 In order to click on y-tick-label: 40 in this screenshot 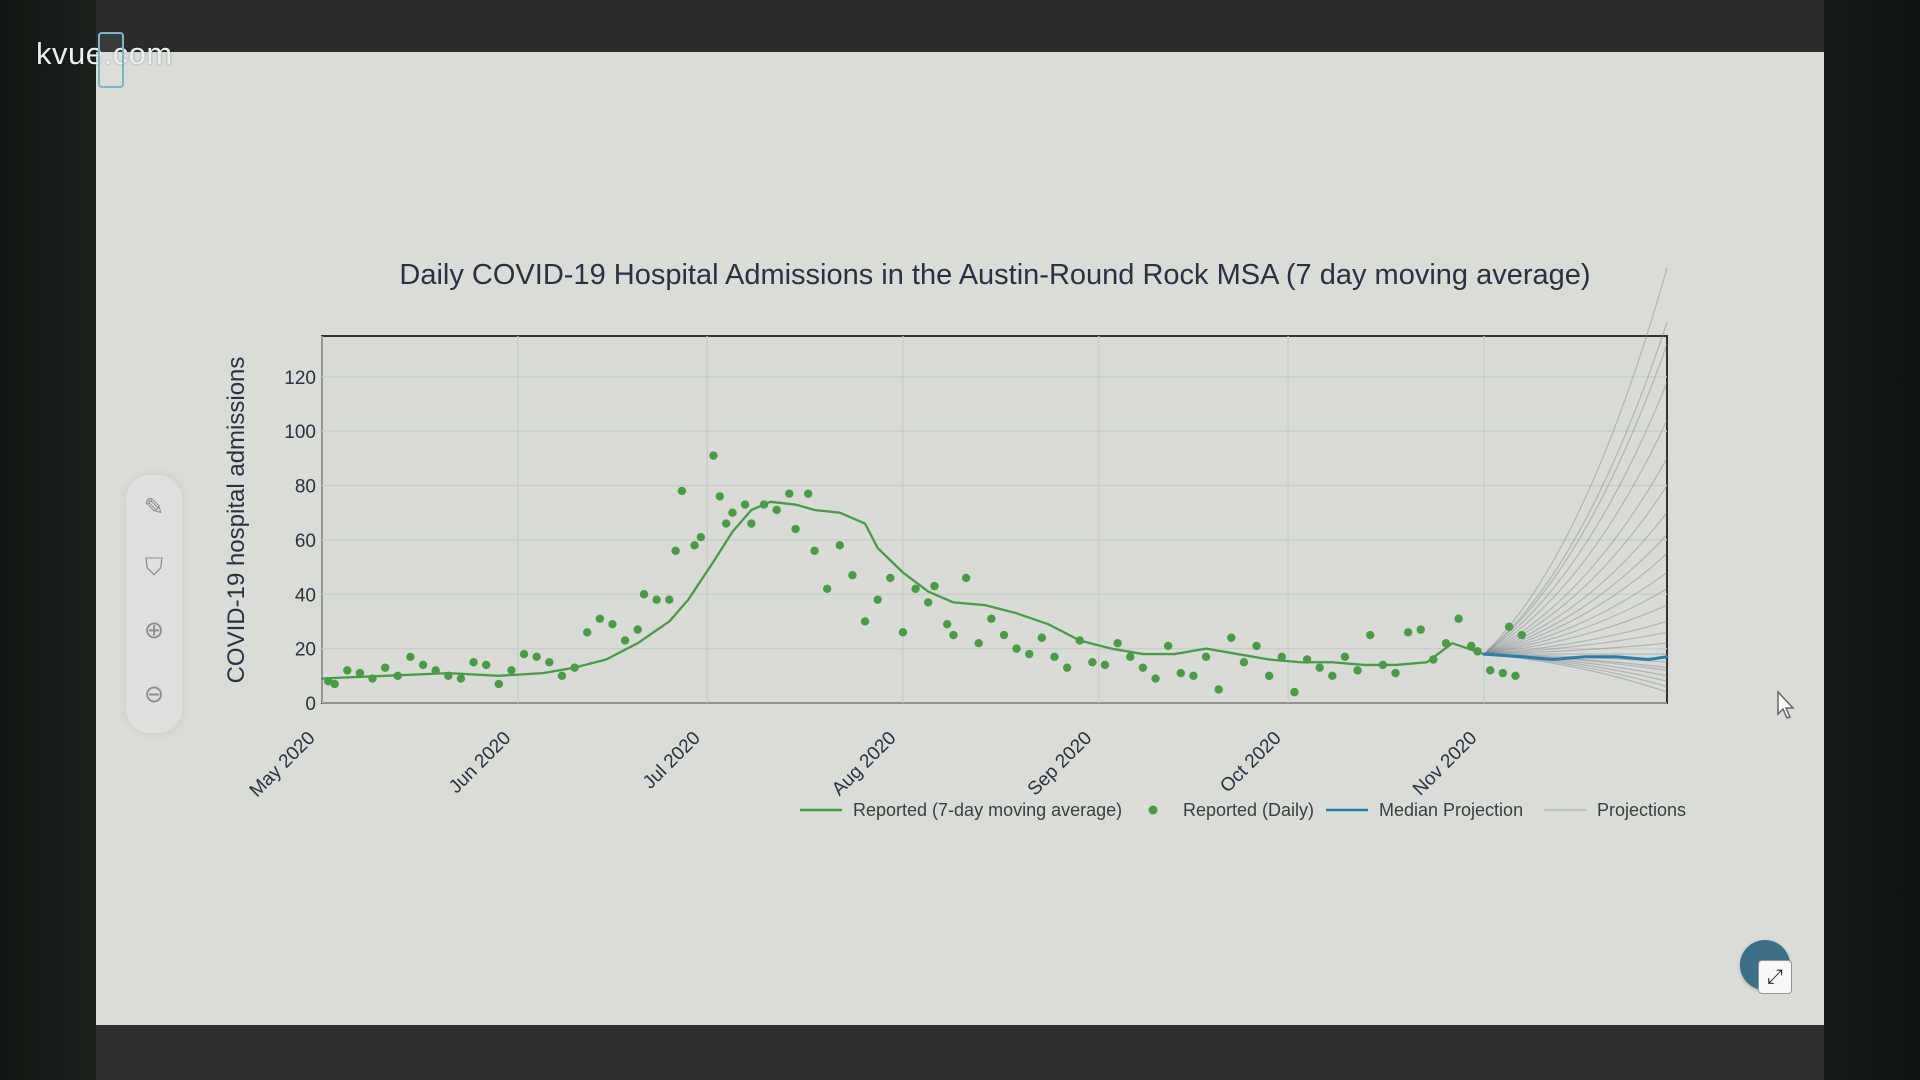, I will do `click(305, 595)`.